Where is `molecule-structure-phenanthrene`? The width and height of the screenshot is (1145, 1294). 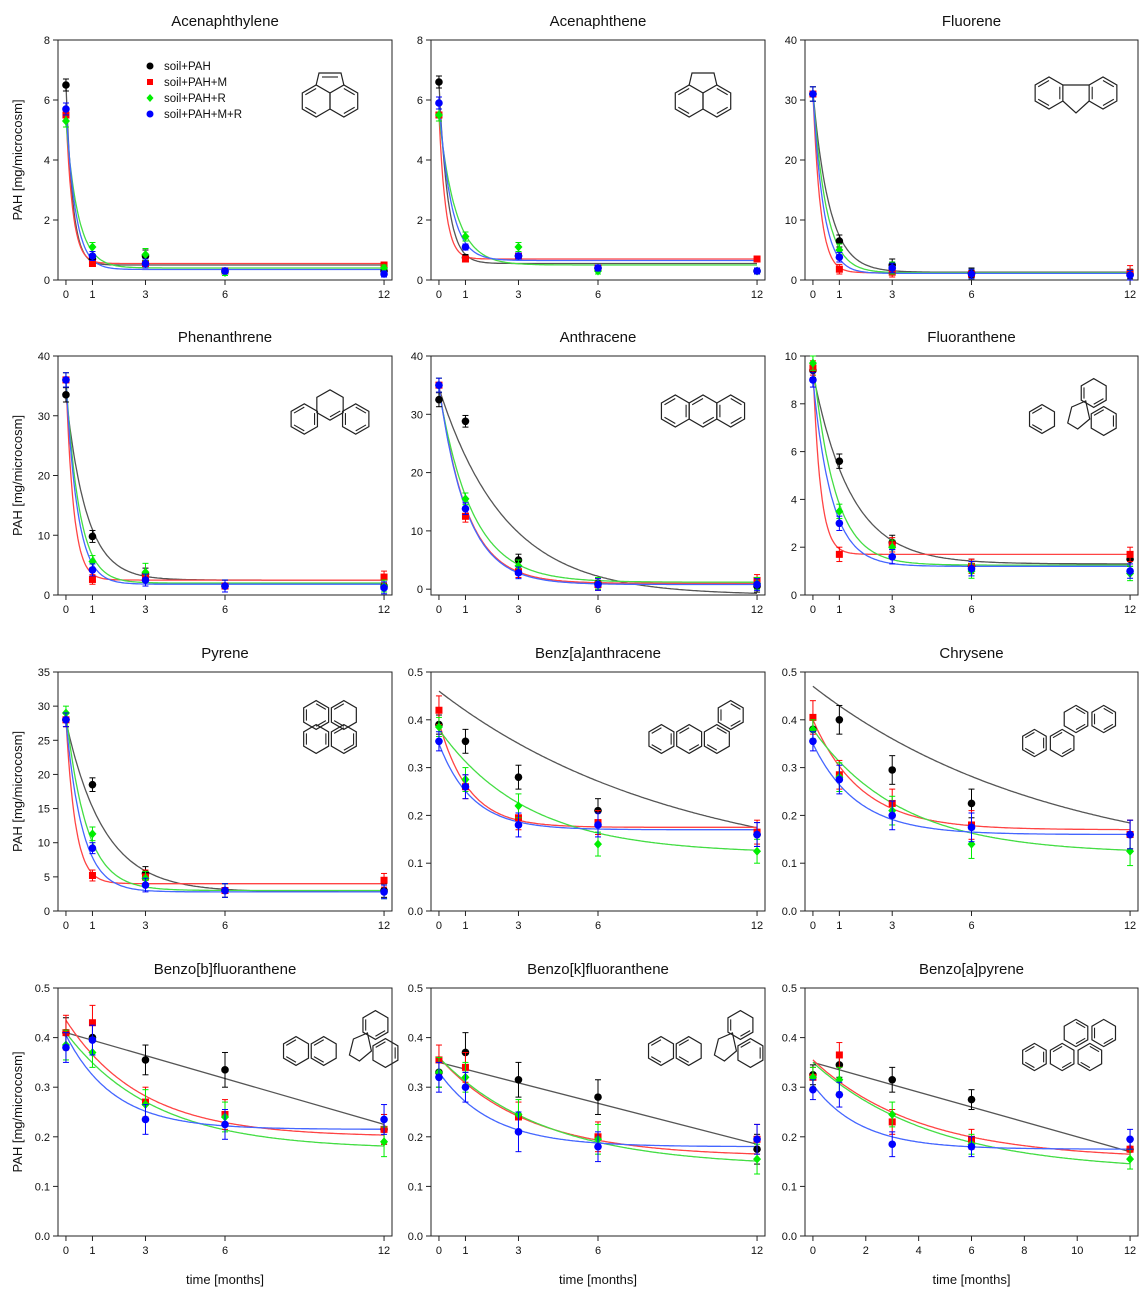 molecule-structure-phenanthrene is located at coordinates (330, 412).